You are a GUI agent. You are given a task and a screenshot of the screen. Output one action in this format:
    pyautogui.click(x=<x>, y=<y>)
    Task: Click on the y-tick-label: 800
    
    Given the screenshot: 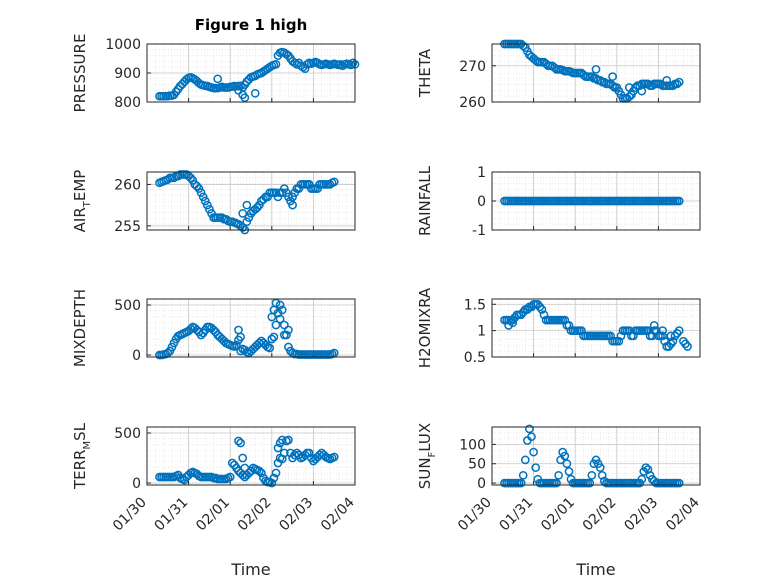 What is the action you would take?
    pyautogui.click(x=127, y=103)
    